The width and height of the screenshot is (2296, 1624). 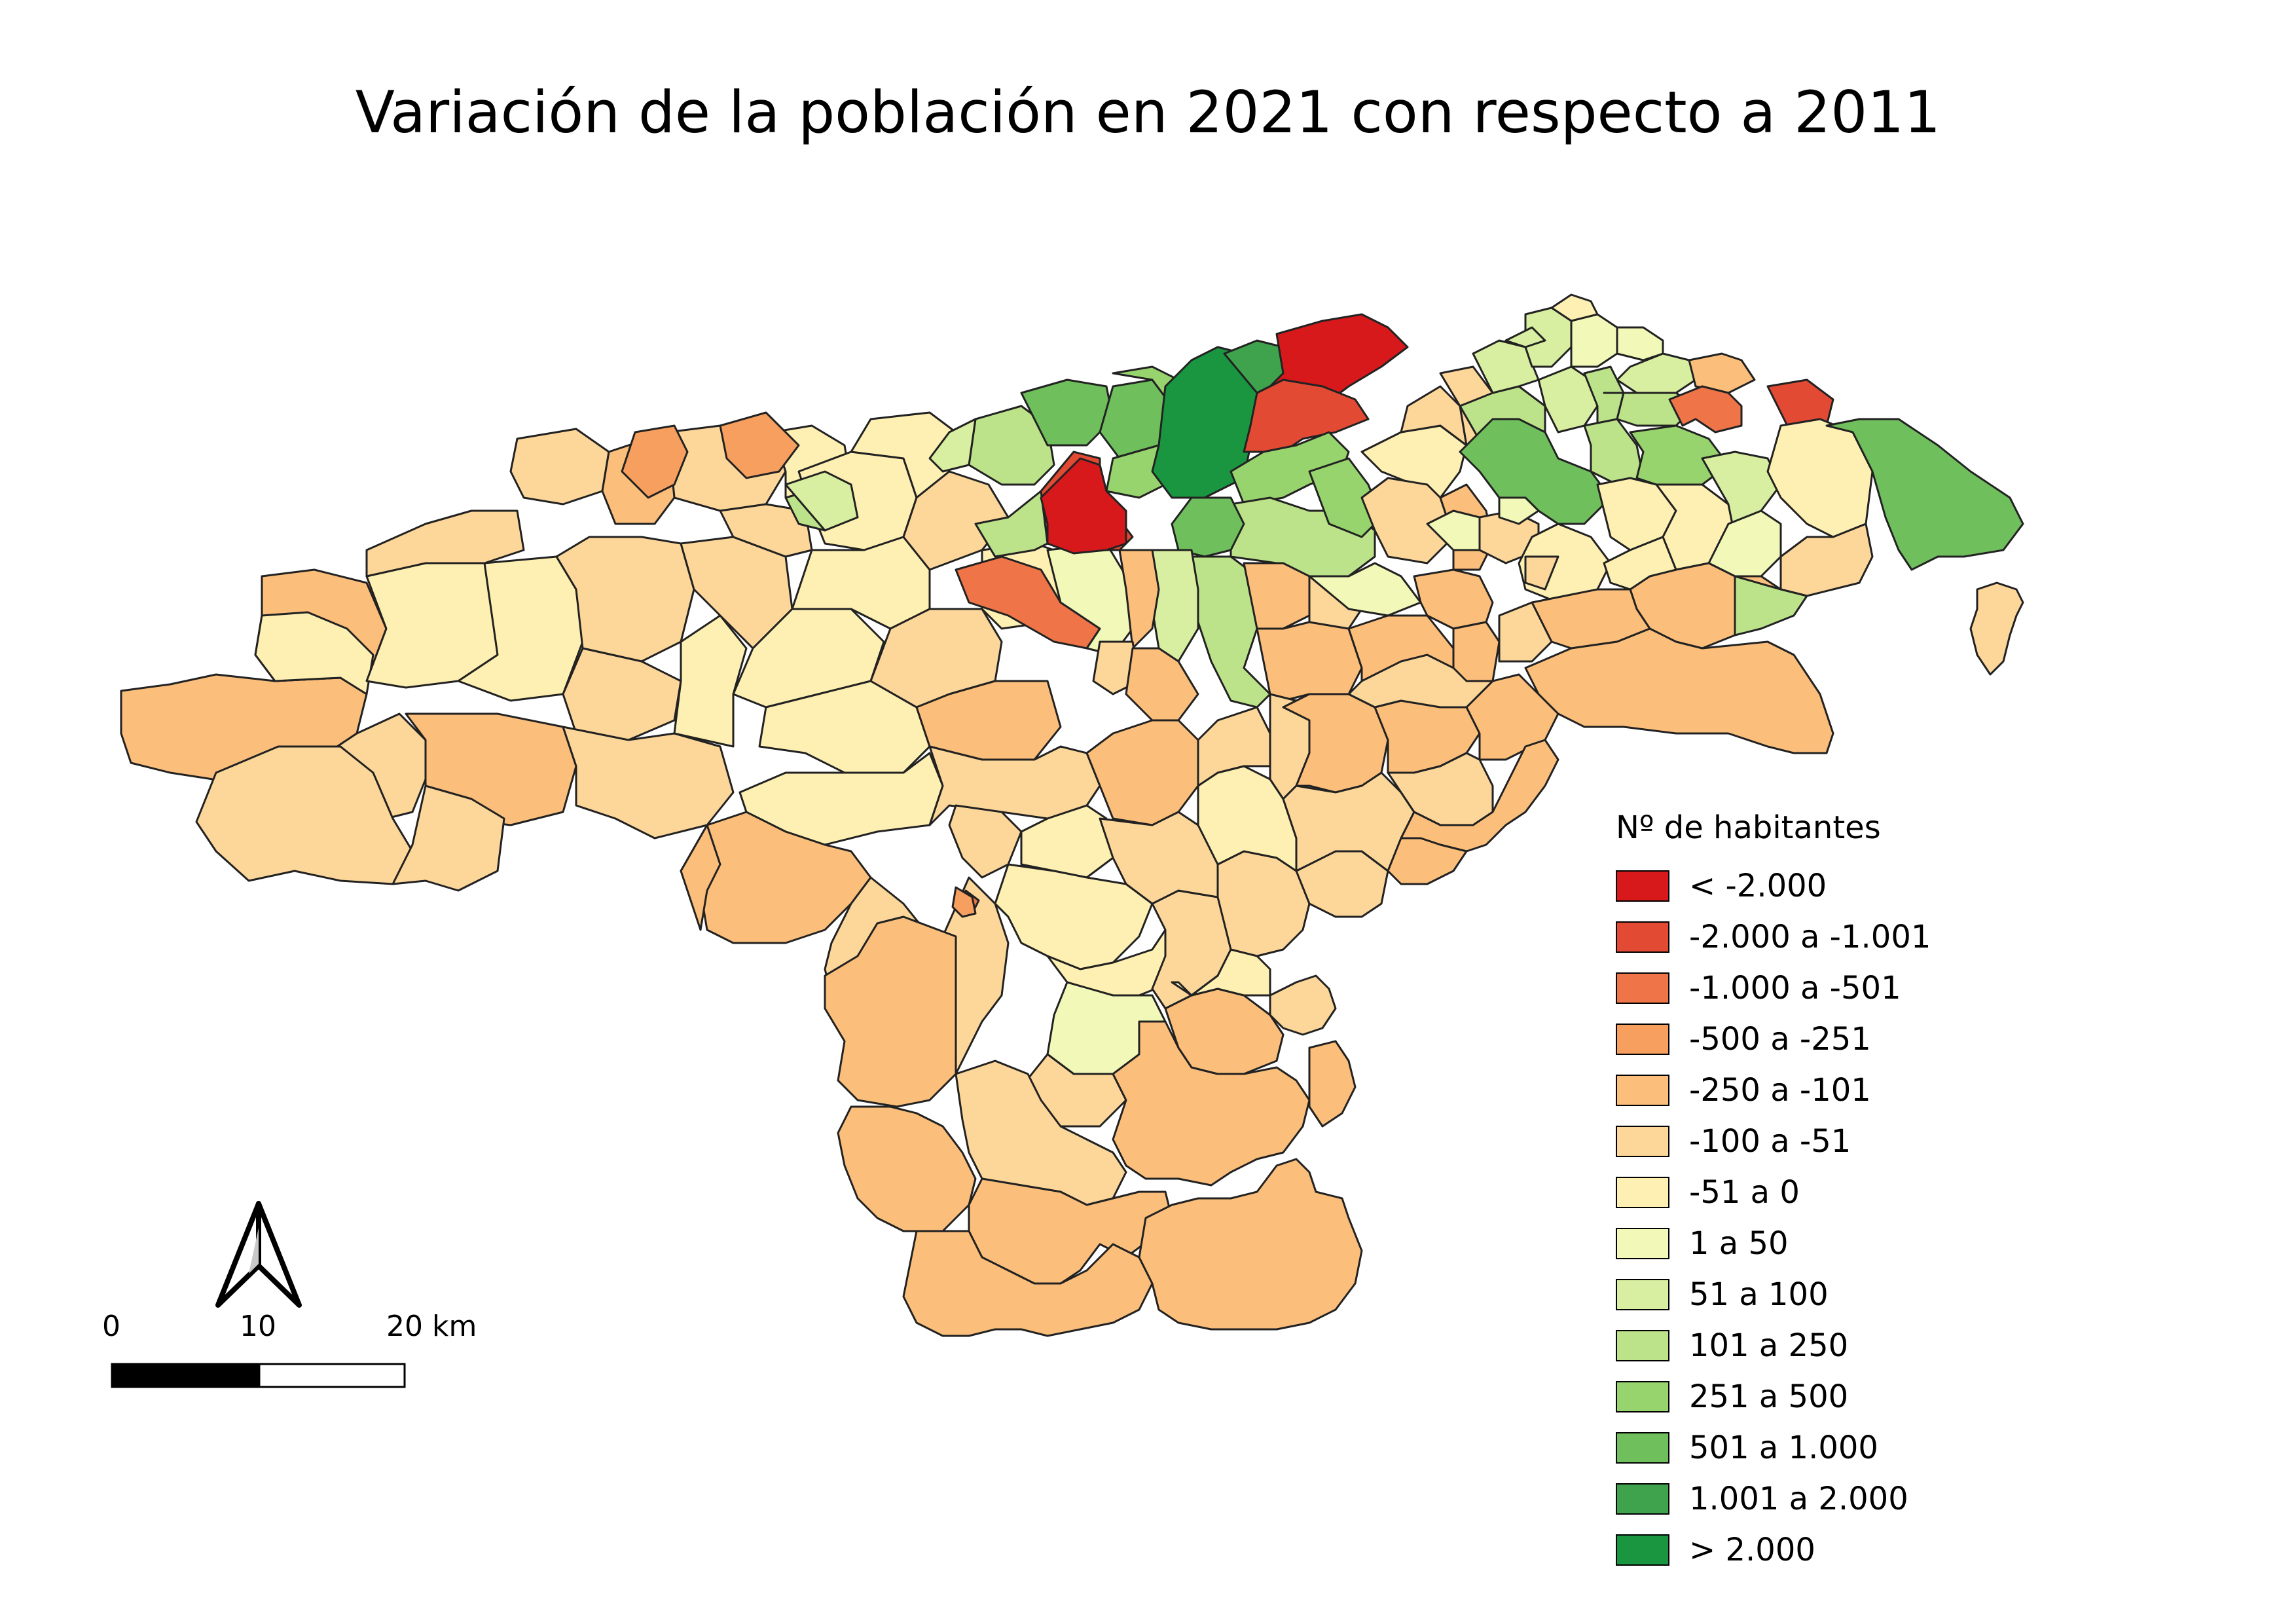 I want to click on legend-title: Nº de habitantes, so click(x=1748, y=827).